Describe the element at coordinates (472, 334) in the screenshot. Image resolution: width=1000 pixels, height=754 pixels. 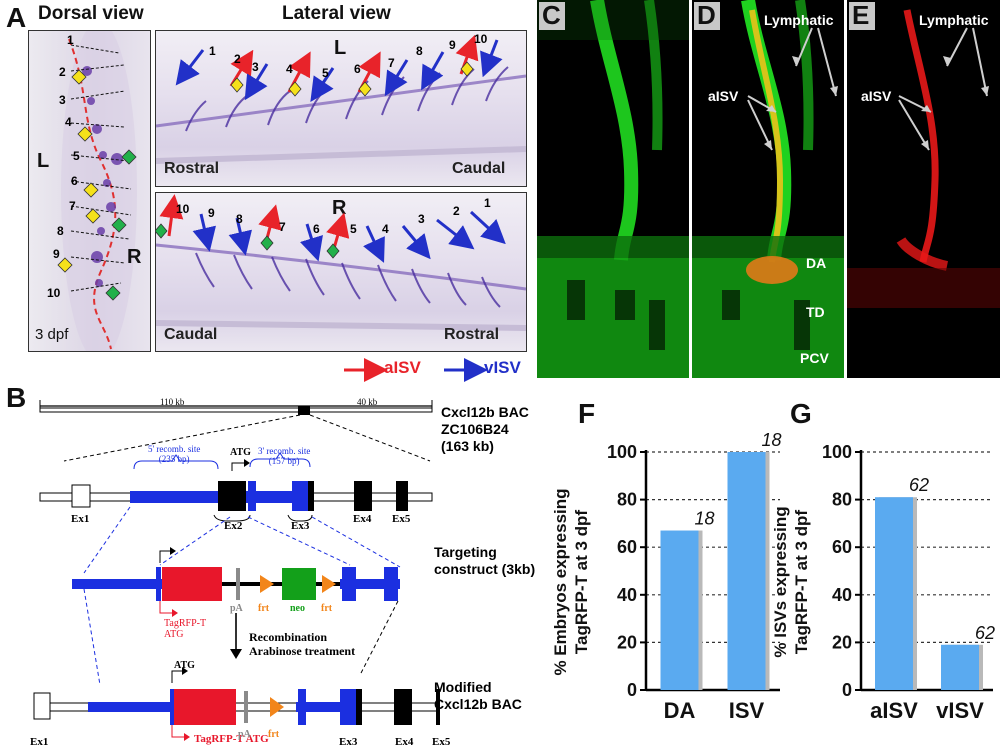
I see `lateral-bottom-right-label: Rostral` at that location.